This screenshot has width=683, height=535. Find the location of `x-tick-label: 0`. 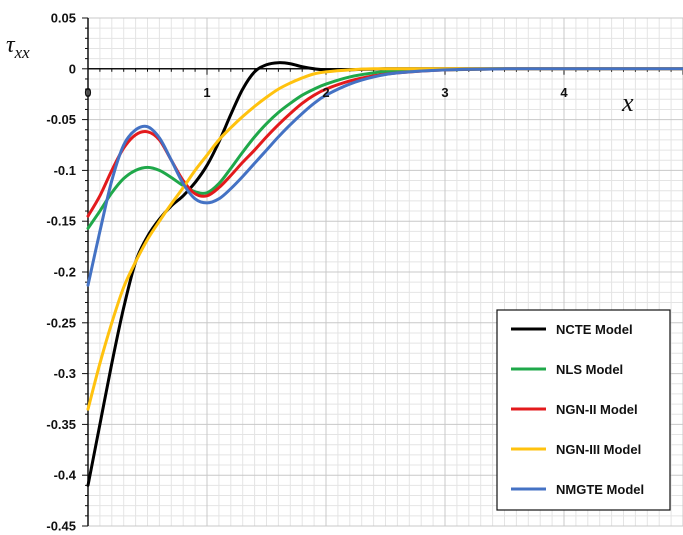

x-tick-label: 0 is located at coordinates (87, 92).